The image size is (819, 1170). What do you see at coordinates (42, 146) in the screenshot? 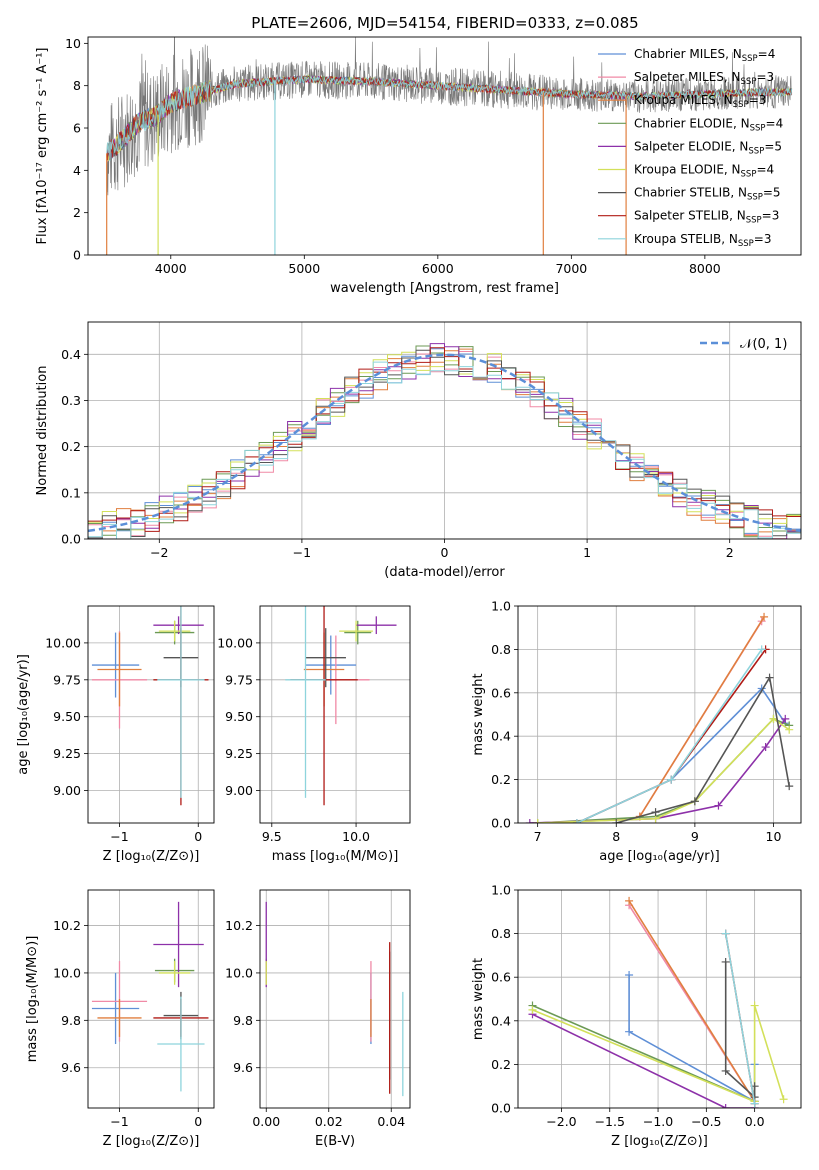
I see `y-axis-label: Flux [fλ10⁻¹⁷ erg cm⁻² s⁻¹ A⁻¹]` at bounding box center [42, 146].